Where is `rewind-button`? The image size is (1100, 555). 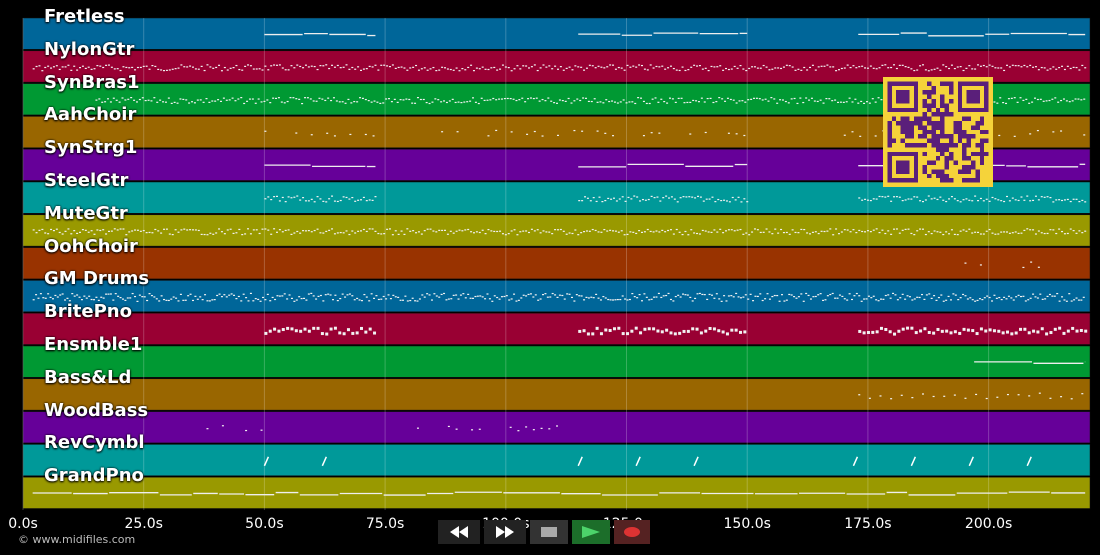
rewind-button is located at coordinates (459, 532).